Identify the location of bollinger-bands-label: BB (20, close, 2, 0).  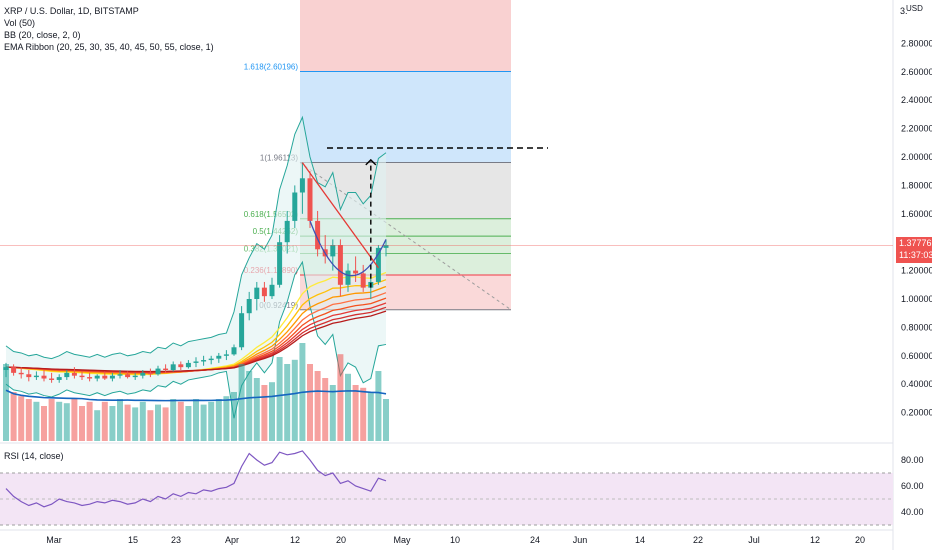
(42, 35).